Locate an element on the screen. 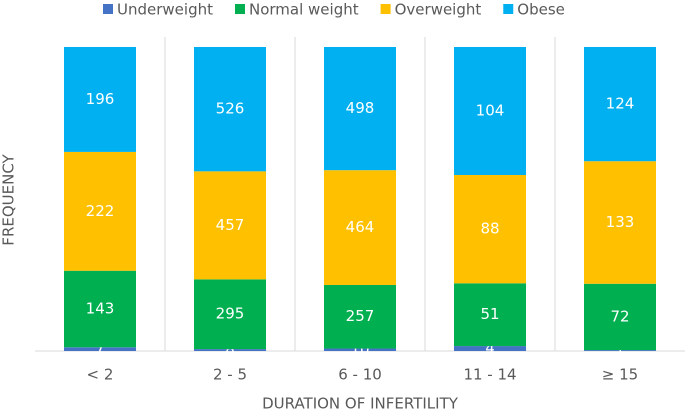 The image size is (685, 411). value-label: 464 is located at coordinates (360, 227).